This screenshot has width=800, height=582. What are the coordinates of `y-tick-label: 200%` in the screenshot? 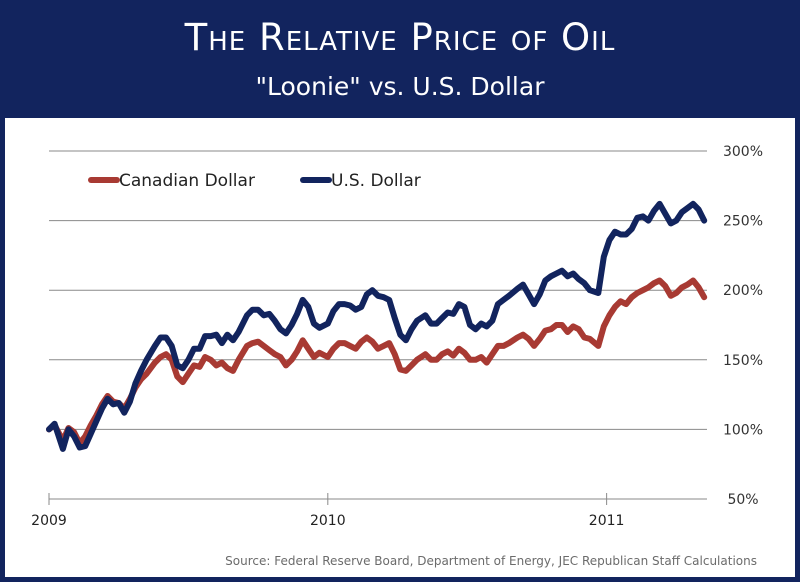 It's located at (743, 291).